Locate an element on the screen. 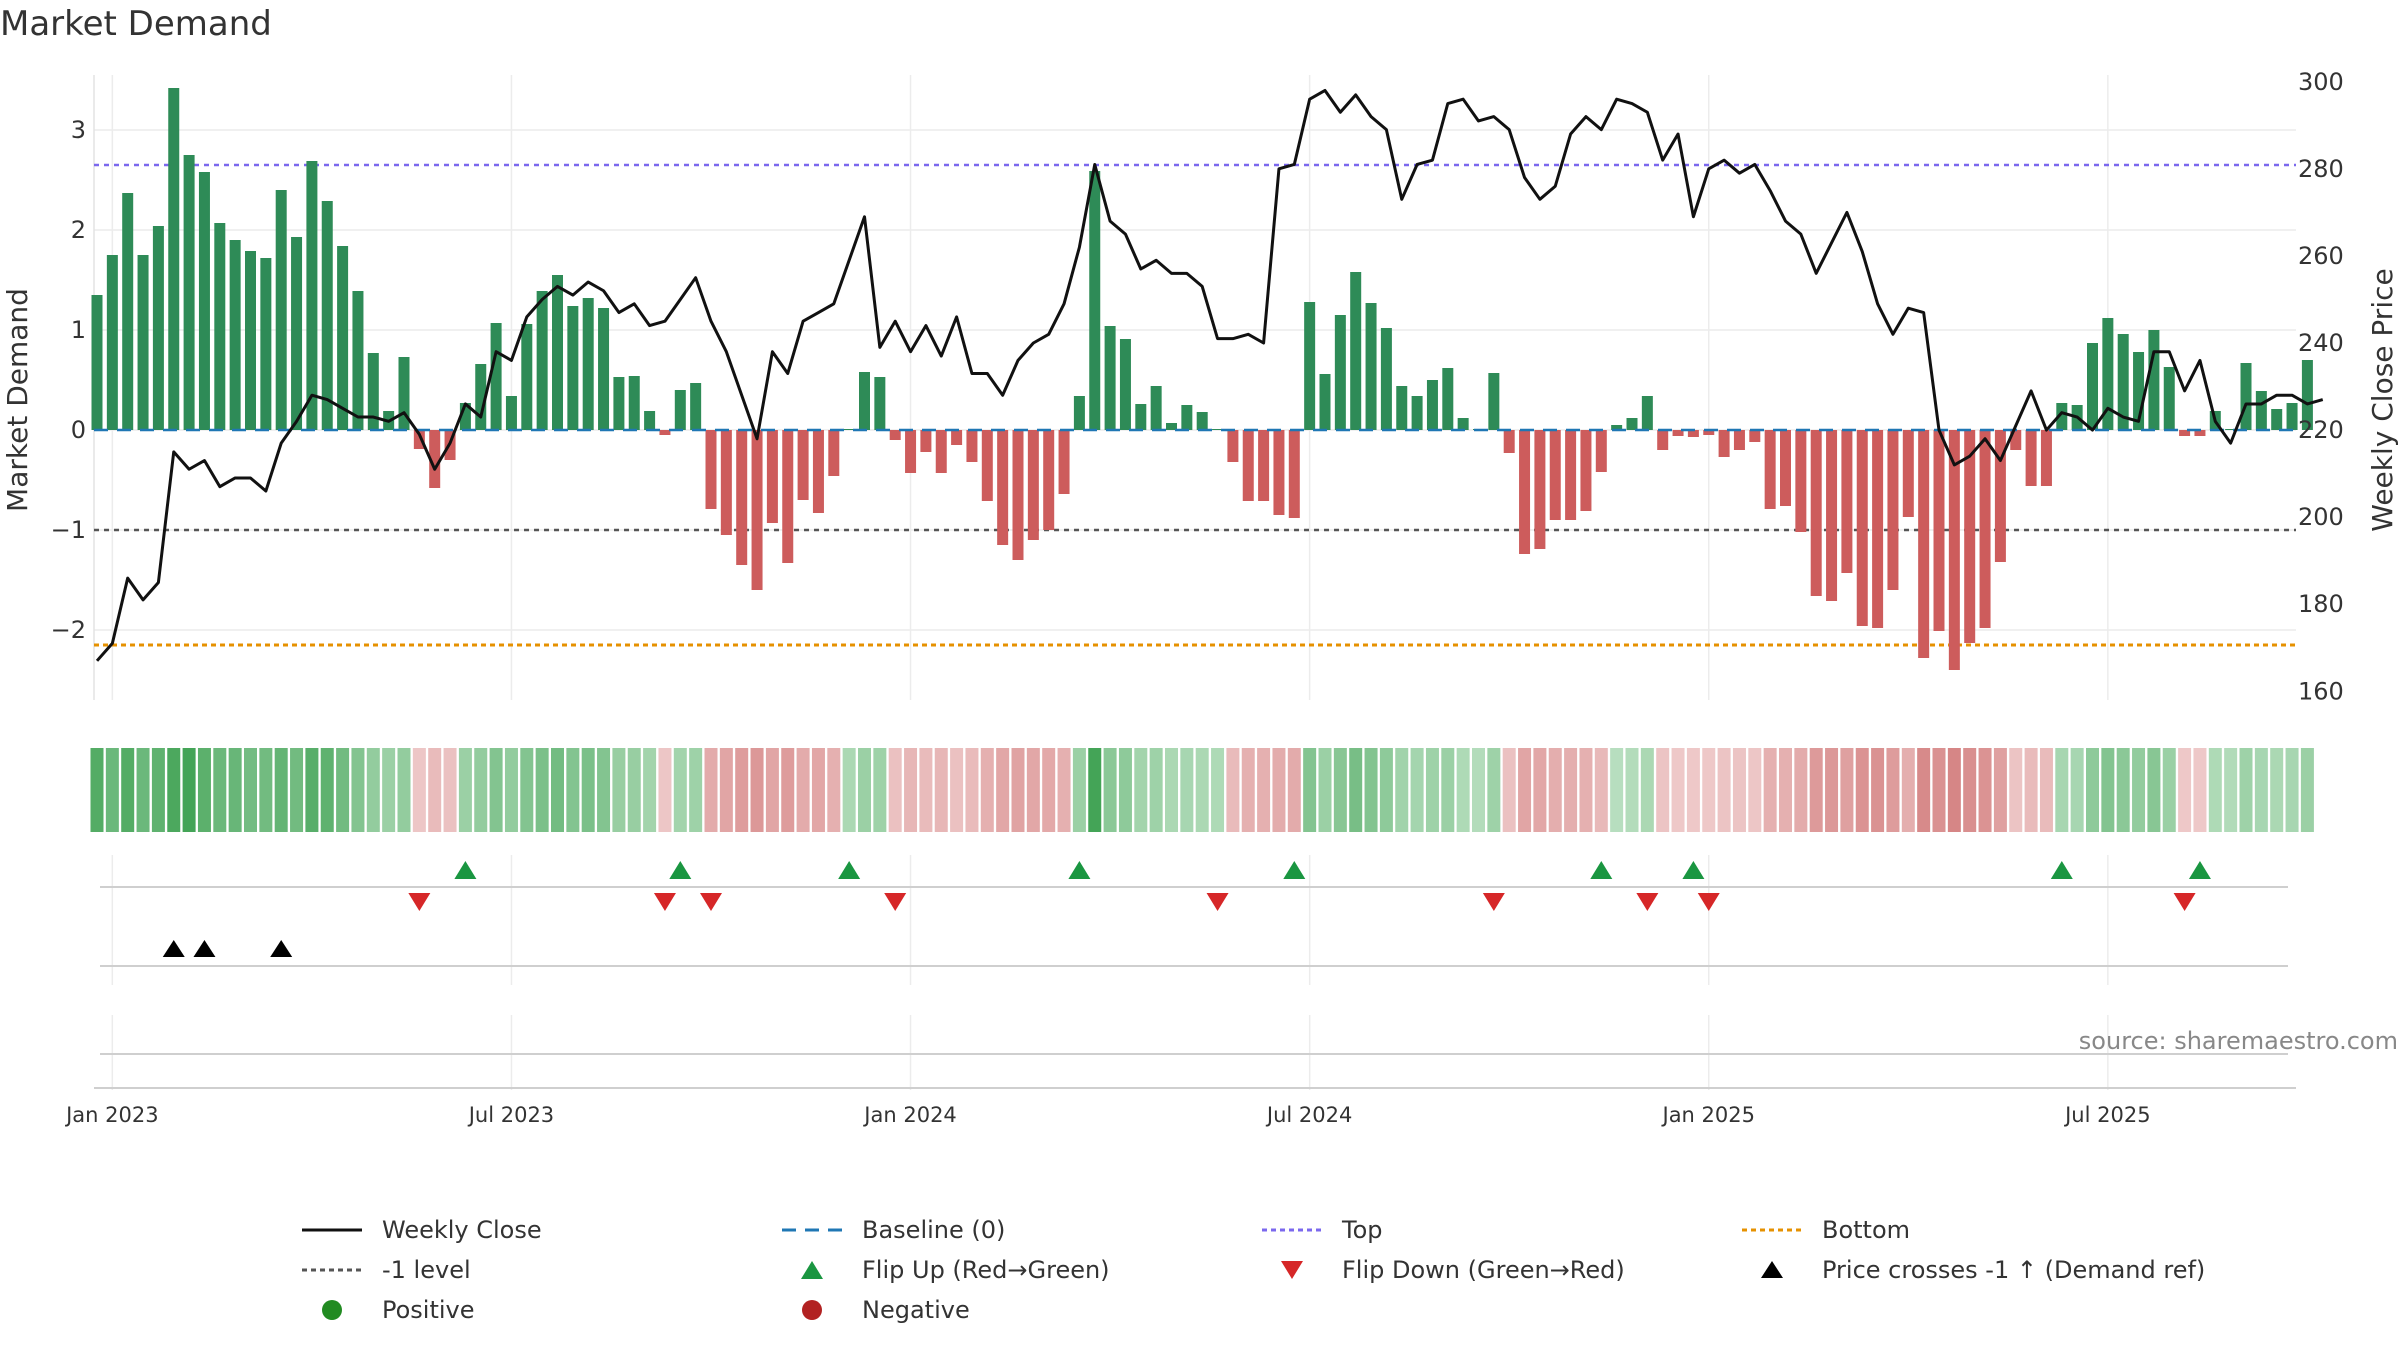  legend-swatch-cross is located at coordinates (1772, 1269).